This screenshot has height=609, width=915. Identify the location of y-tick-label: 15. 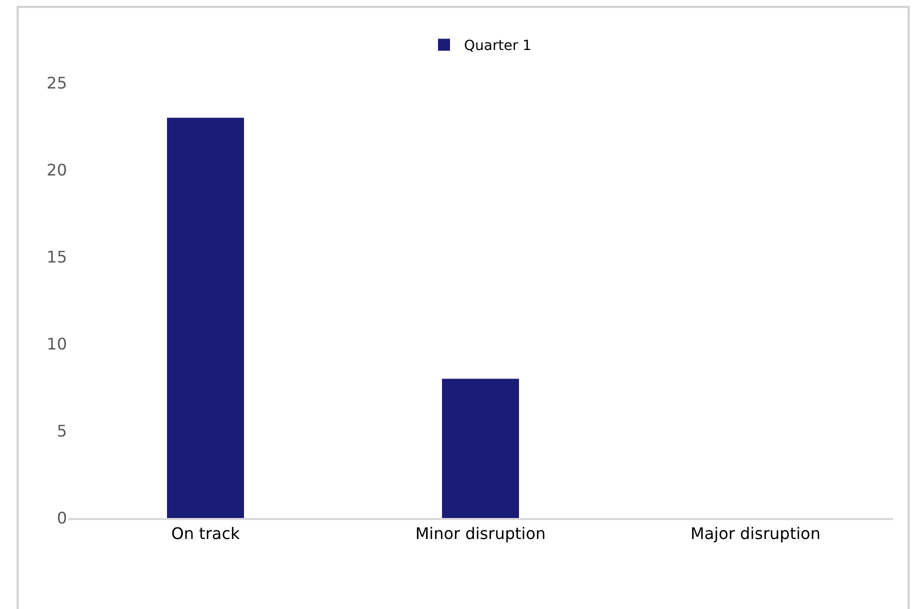
(56, 257).